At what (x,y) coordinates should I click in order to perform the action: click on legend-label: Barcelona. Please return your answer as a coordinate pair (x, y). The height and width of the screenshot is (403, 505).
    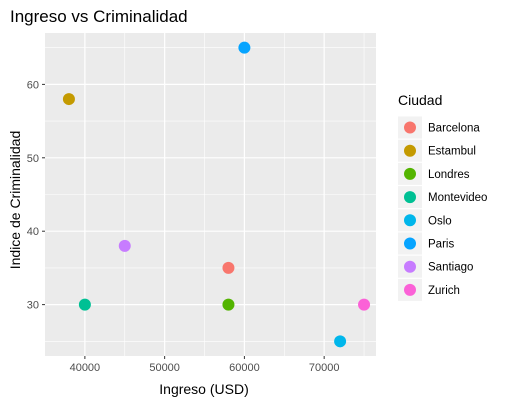
    Looking at the image, I should click on (454, 129).